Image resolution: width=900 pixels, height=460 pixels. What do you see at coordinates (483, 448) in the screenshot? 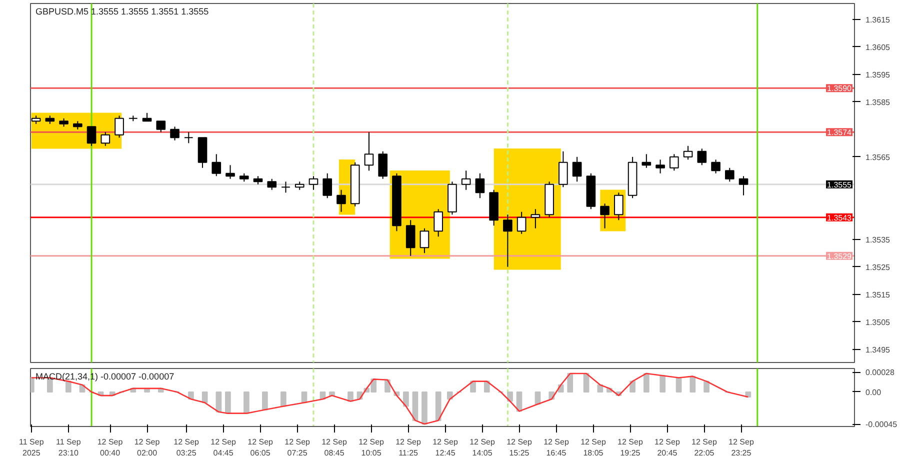
I see `x-tick-label: 12 Sep 14:05` at bounding box center [483, 448].